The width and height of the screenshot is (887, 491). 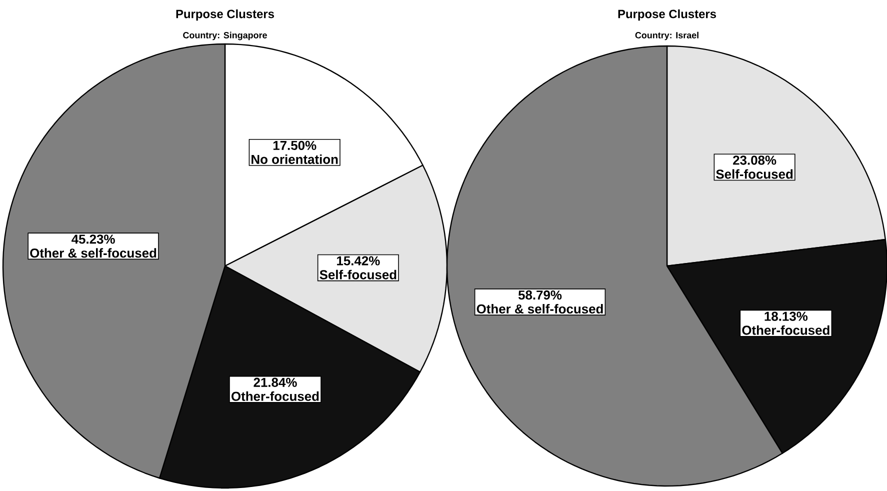 What do you see at coordinates (225, 36) in the screenshot?
I see `chart-subtitle: Country: Singapore` at bounding box center [225, 36].